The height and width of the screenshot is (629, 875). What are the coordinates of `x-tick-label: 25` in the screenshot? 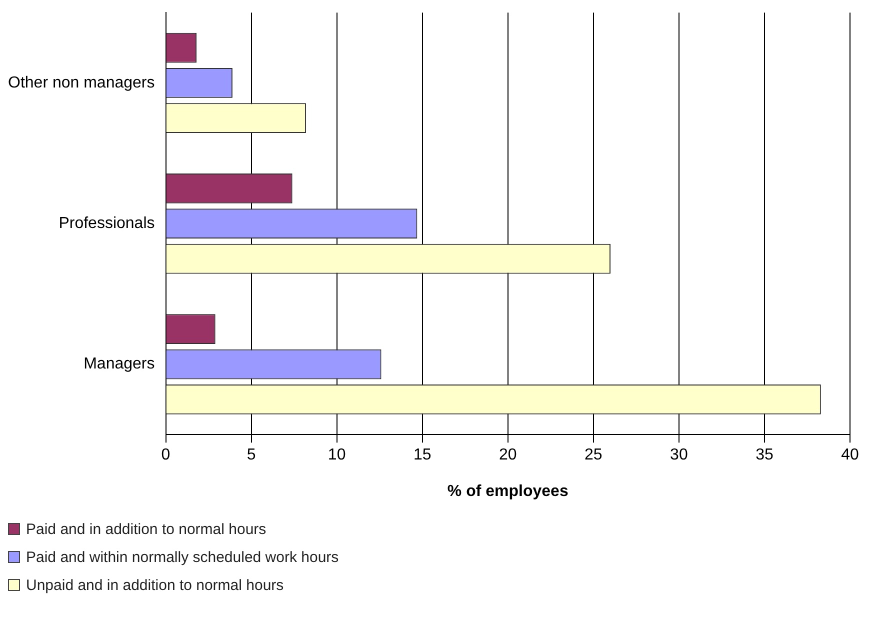 It's located at (593, 455).